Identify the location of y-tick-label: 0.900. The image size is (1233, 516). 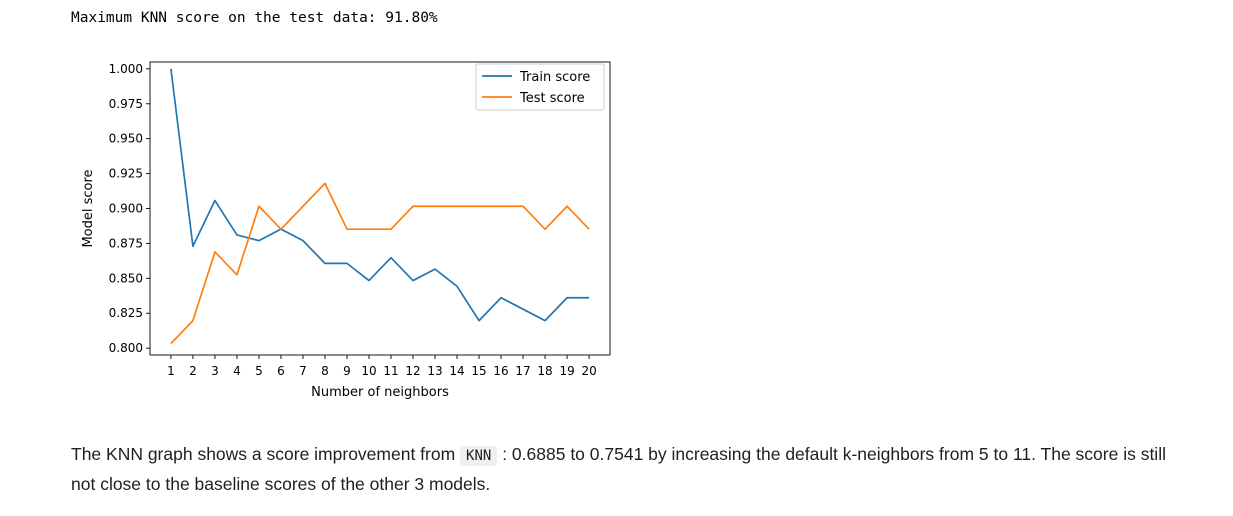
(126, 209).